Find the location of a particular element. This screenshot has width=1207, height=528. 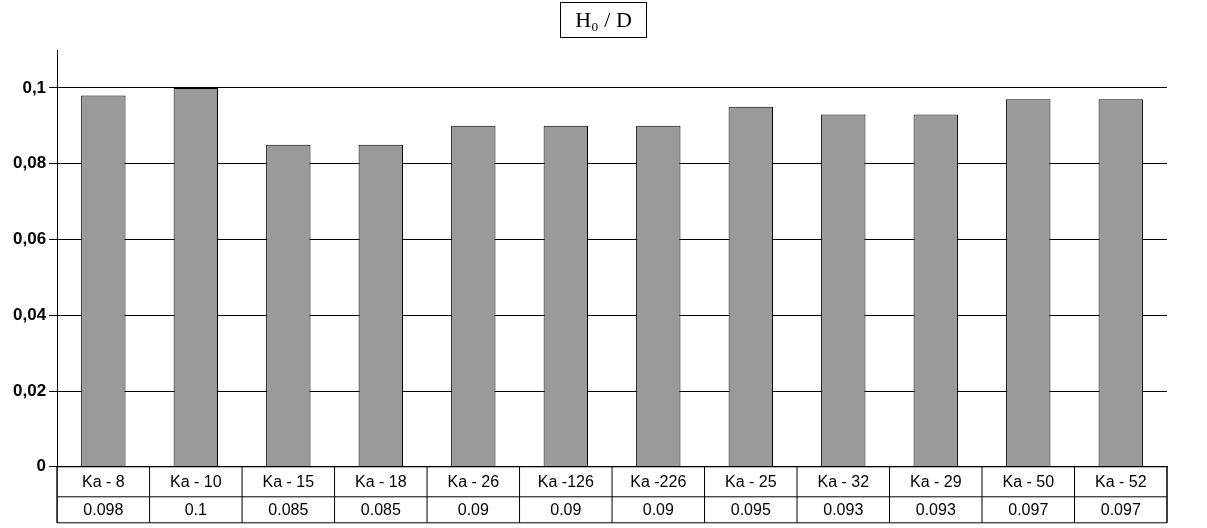

y-tick-label: 0,06 is located at coordinates (29, 239).